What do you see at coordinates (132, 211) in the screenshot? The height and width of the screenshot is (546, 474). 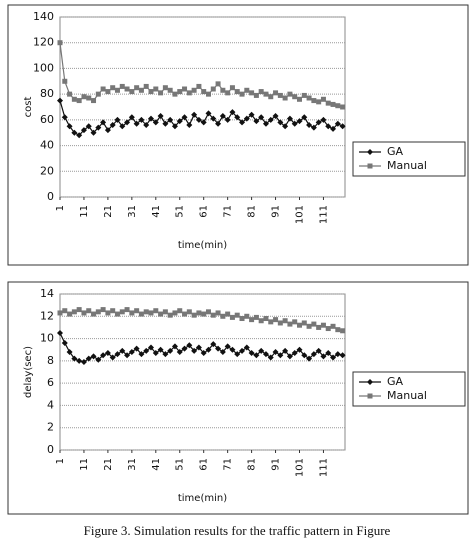 I see `x-tick-label: 31` at bounding box center [132, 211].